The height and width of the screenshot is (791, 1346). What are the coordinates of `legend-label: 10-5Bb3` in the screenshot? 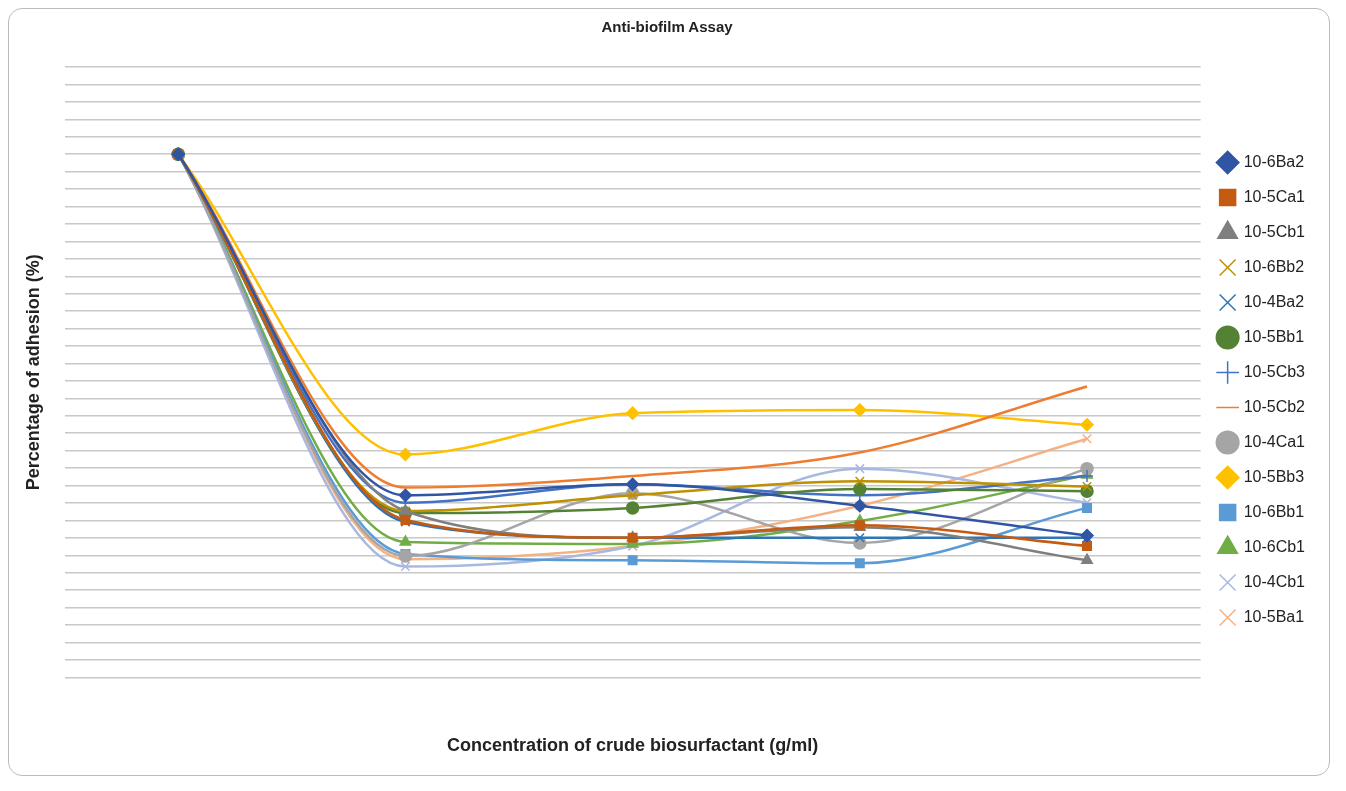 It's located at (1274, 476).